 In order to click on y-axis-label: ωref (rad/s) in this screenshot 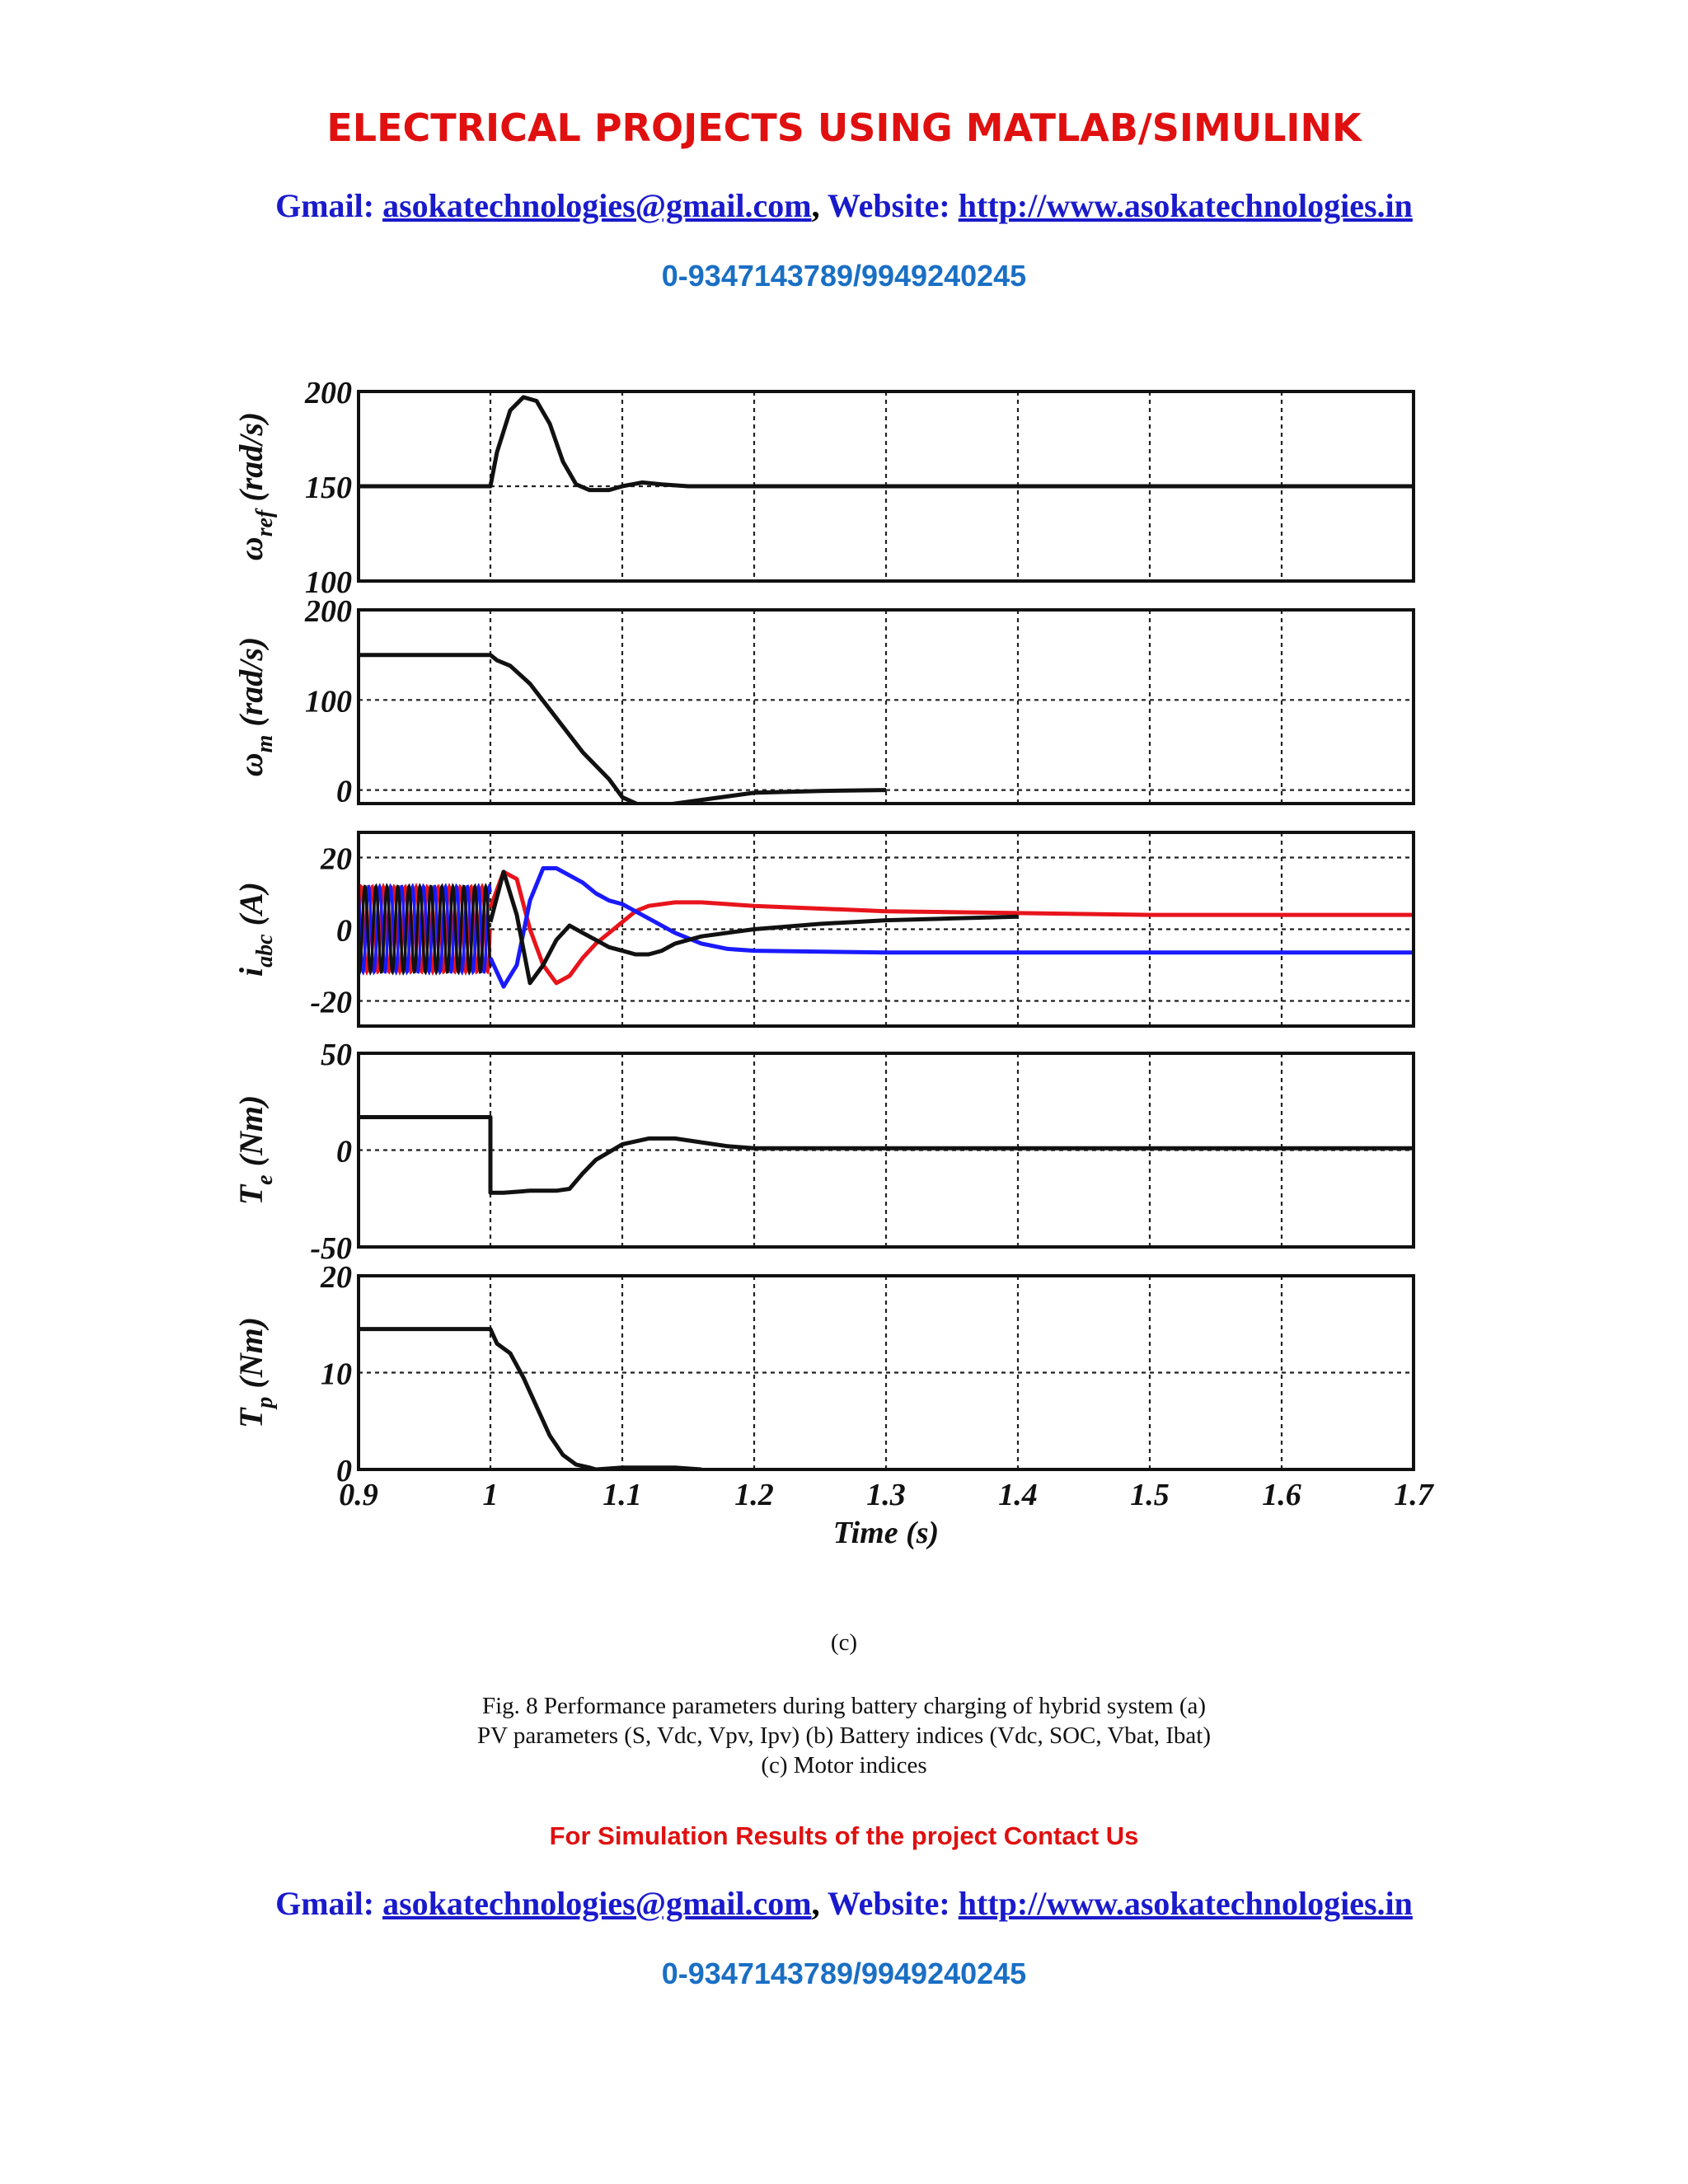, I will do `click(255, 486)`.